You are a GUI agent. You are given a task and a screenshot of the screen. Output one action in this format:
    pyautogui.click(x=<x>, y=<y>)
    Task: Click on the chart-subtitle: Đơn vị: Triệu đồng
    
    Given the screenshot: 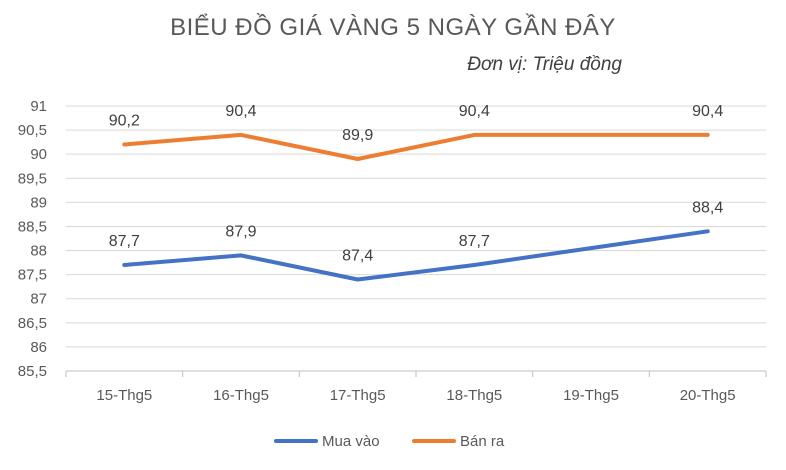 What is the action you would take?
    pyautogui.click(x=544, y=64)
    